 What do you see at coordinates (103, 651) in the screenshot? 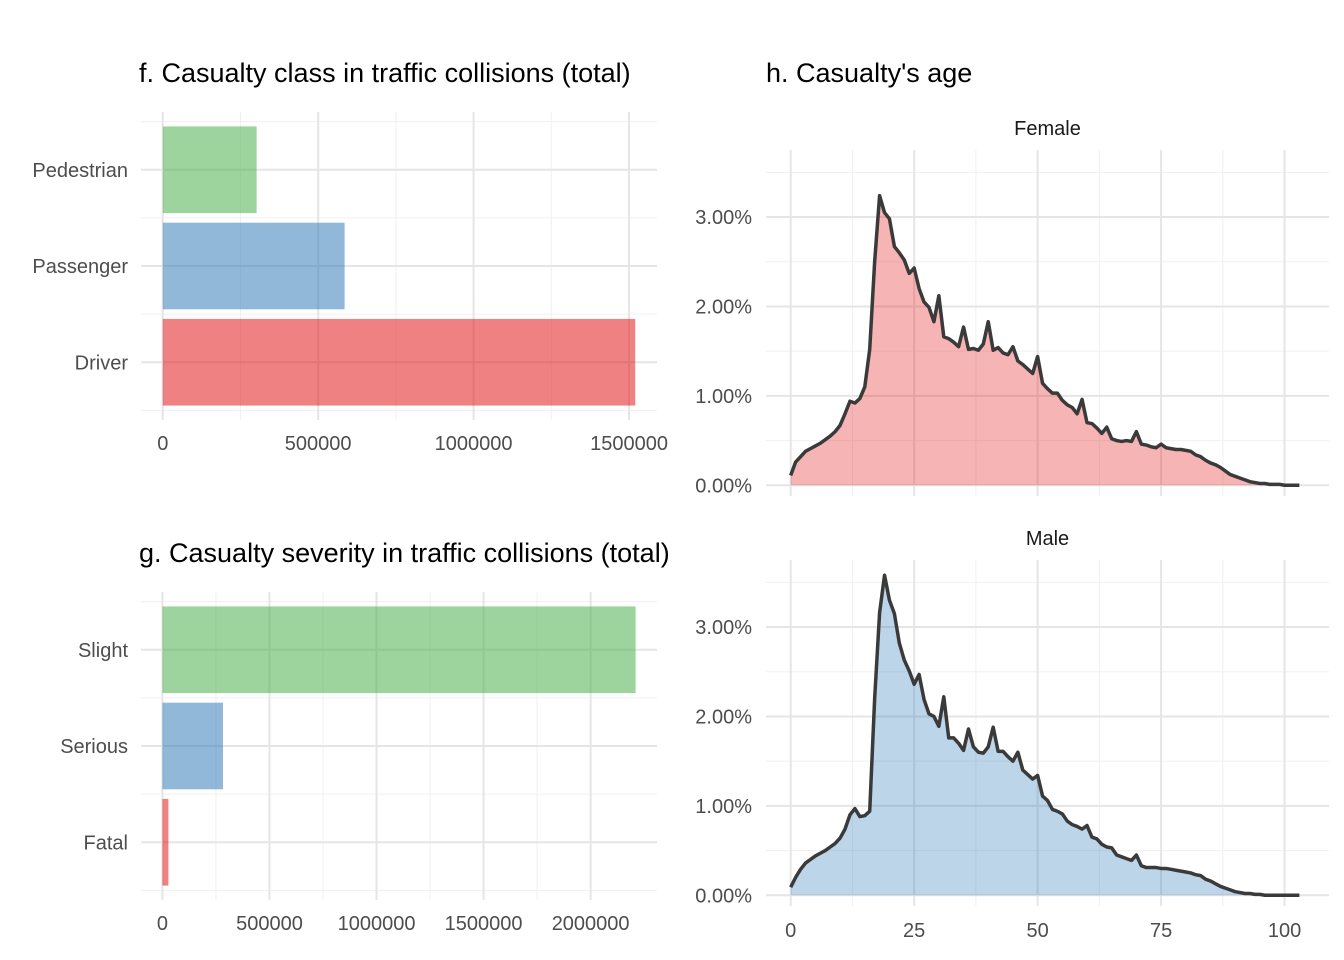
I see `y-tick-label: Slight` at bounding box center [103, 651].